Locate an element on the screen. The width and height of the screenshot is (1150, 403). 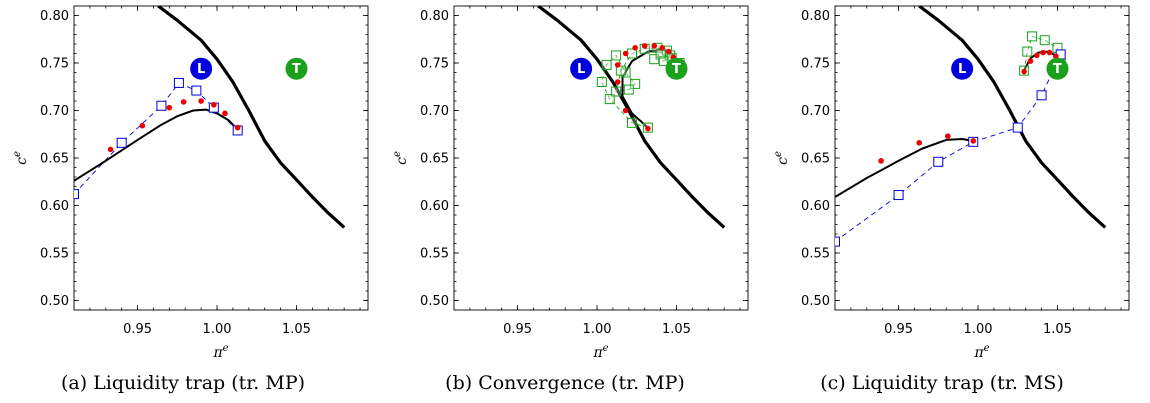
figure-caption: (c) Liquidity trap (tr. MS) is located at coordinates (942, 383).